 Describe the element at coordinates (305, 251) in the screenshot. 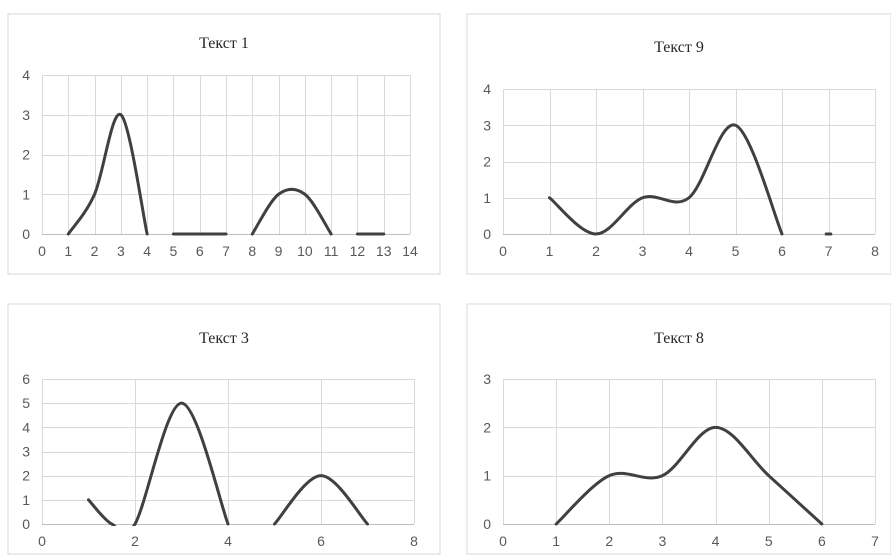

I see `x-tick-label: 10` at that location.